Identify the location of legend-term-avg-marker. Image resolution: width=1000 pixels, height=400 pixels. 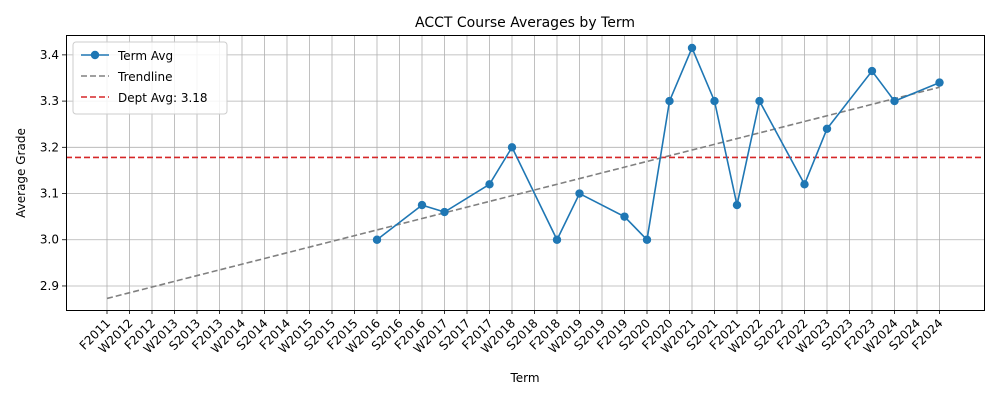
(95, 55).